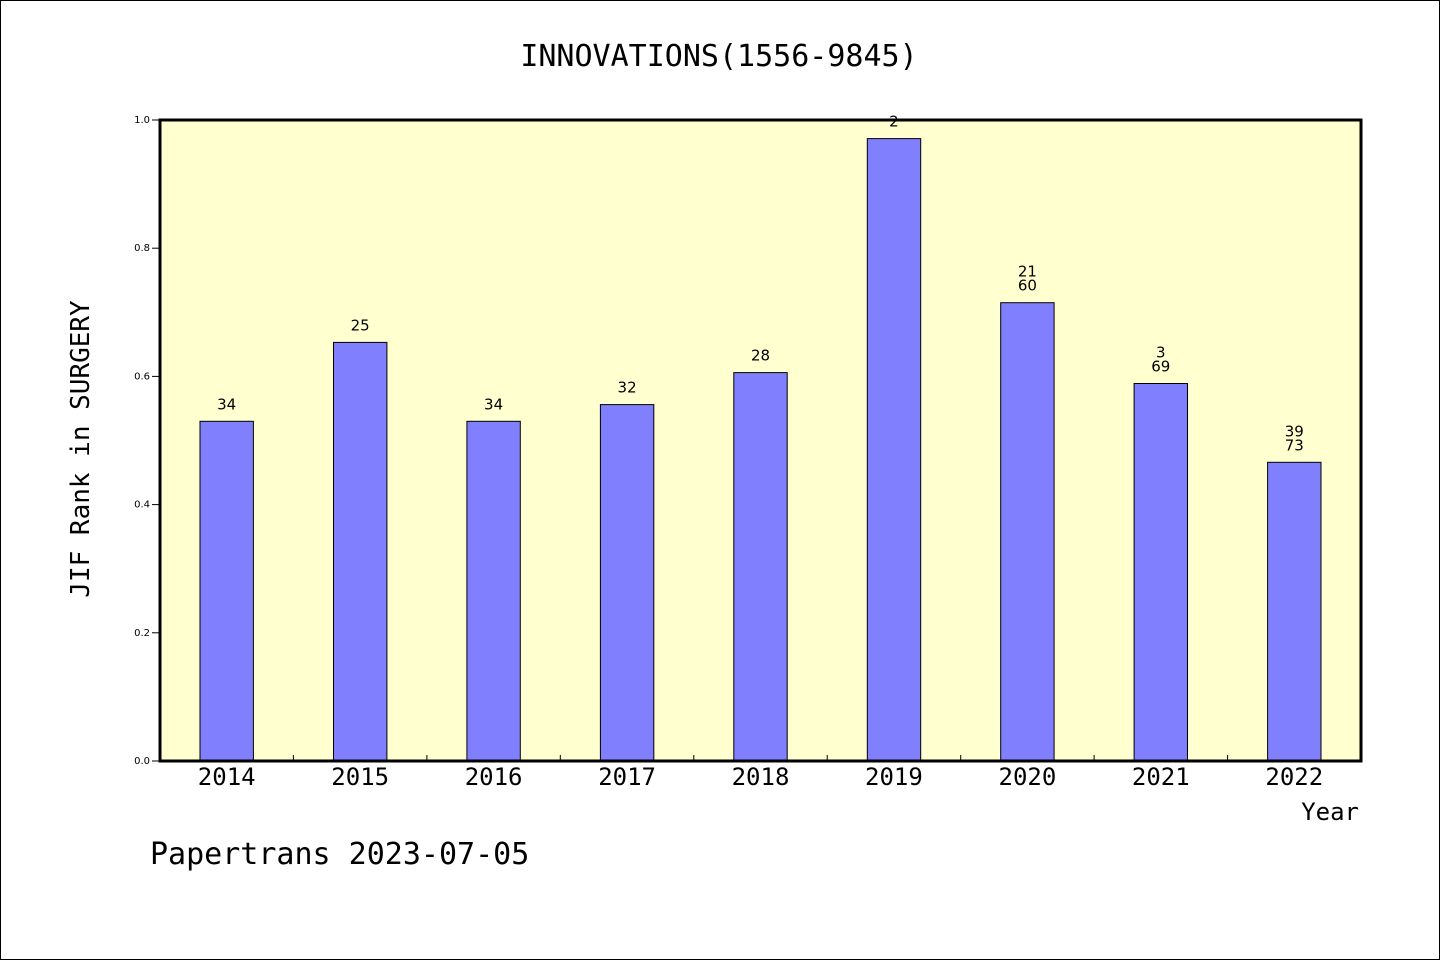 The height and width of the screenshot is (960, 1440). Describe the element at coordinates (1028, 777) in the screenshot. I see `x-tick-label-2020: 2020` at that location.